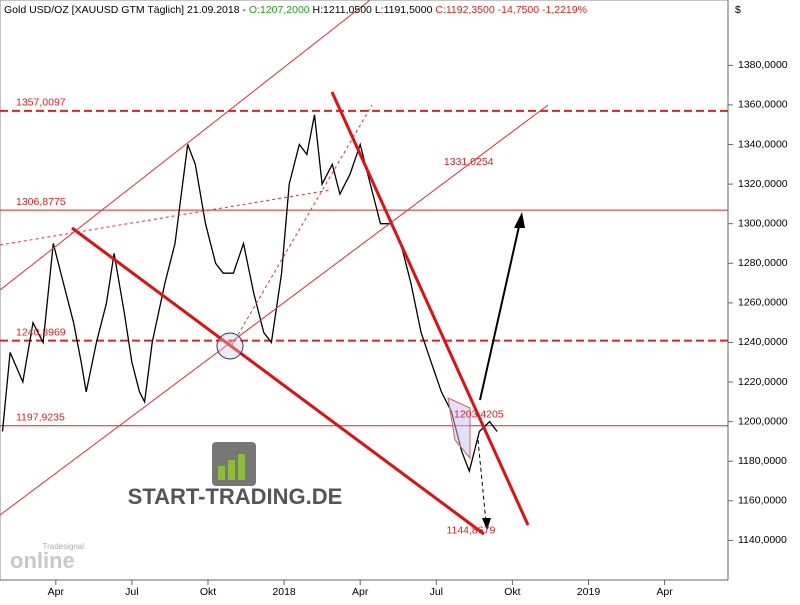 Image resolution: width=800 pixels, height=605 pixels. What do you see at coordinates (738, 10) in the screenshot?
I see `currency: $` at bounding box center [738, 10].